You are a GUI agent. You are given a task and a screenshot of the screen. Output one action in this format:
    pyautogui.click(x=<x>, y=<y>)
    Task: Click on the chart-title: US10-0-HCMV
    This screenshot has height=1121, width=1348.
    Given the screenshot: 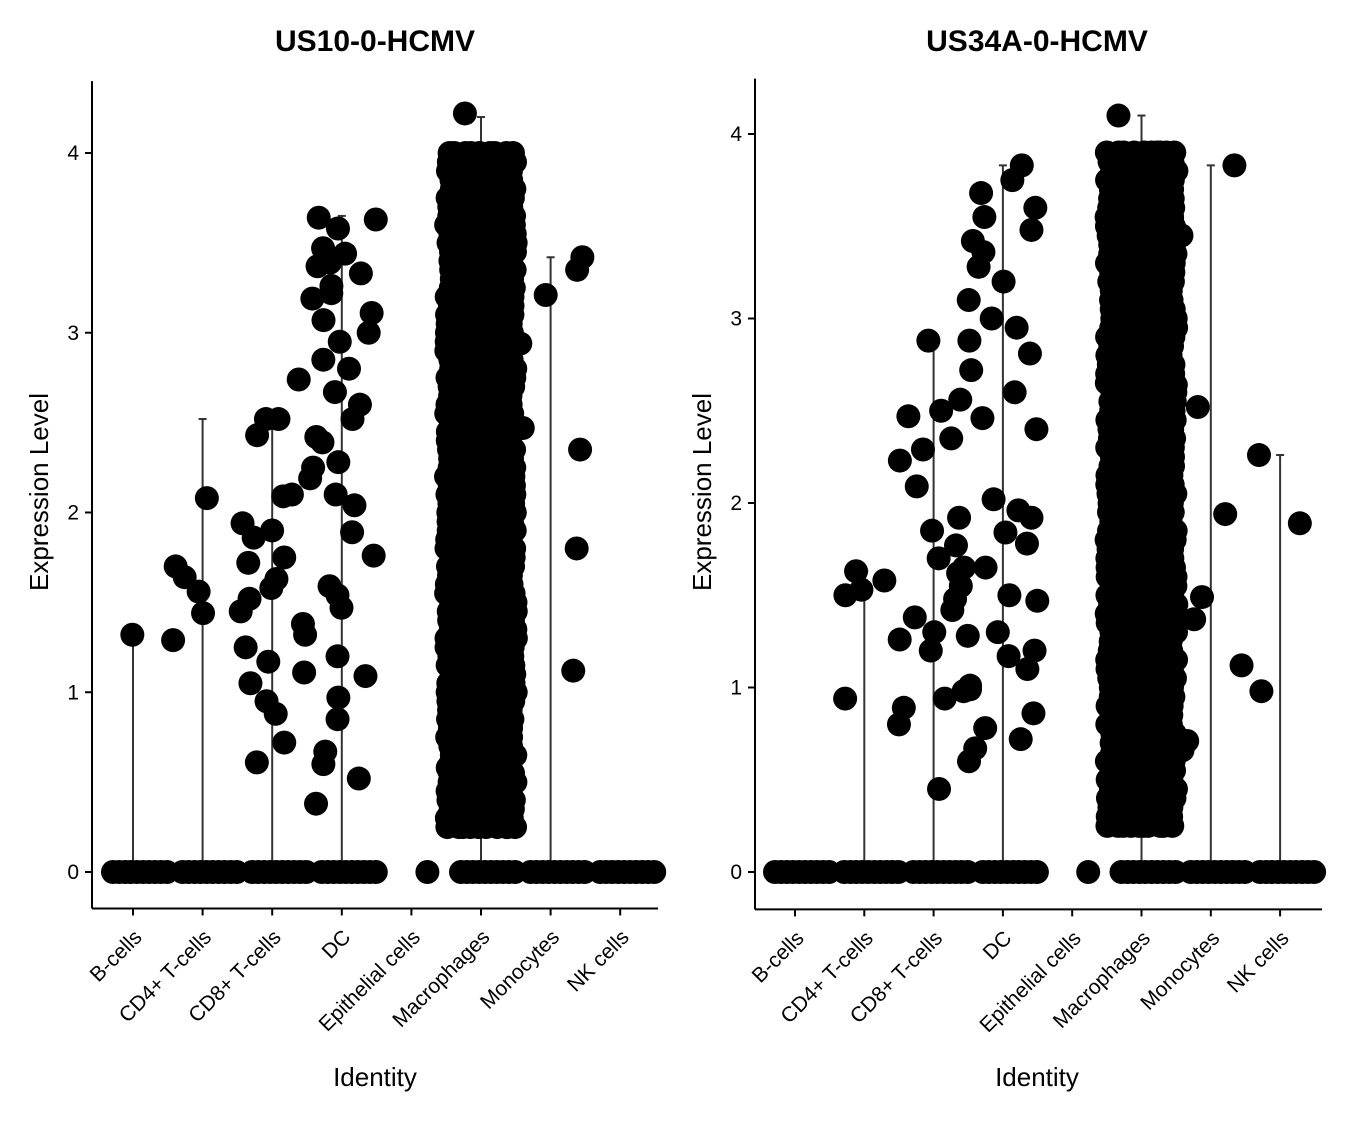 What is the action you would take?
    pyautogui.click(x=375, y=41)
    